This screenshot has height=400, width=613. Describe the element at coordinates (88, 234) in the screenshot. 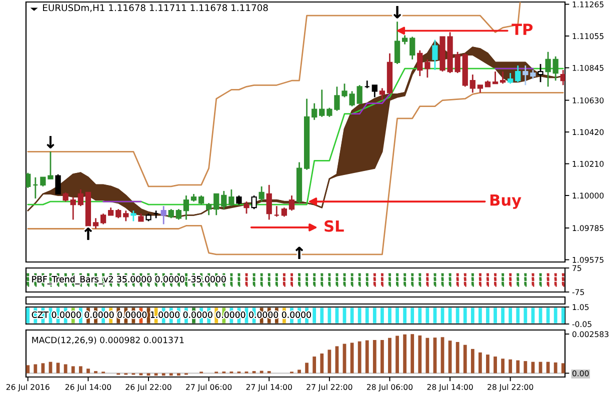

I see `annotation: ↑` at that location.